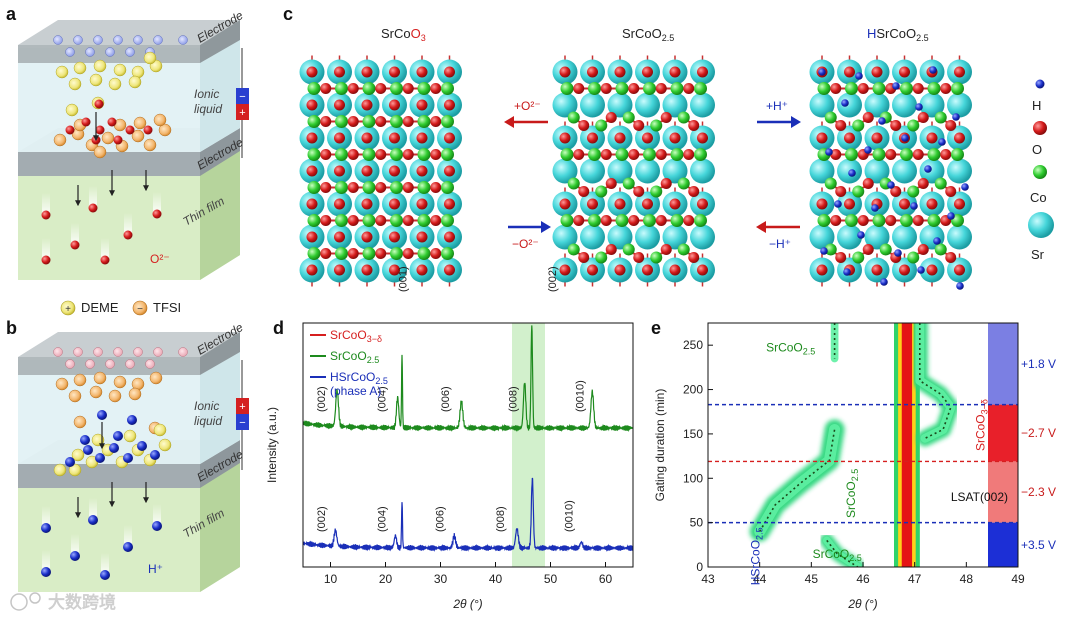 This screenshot has width=1080, height=627. I want to click on hydrogen-atom, so click(859, 76).